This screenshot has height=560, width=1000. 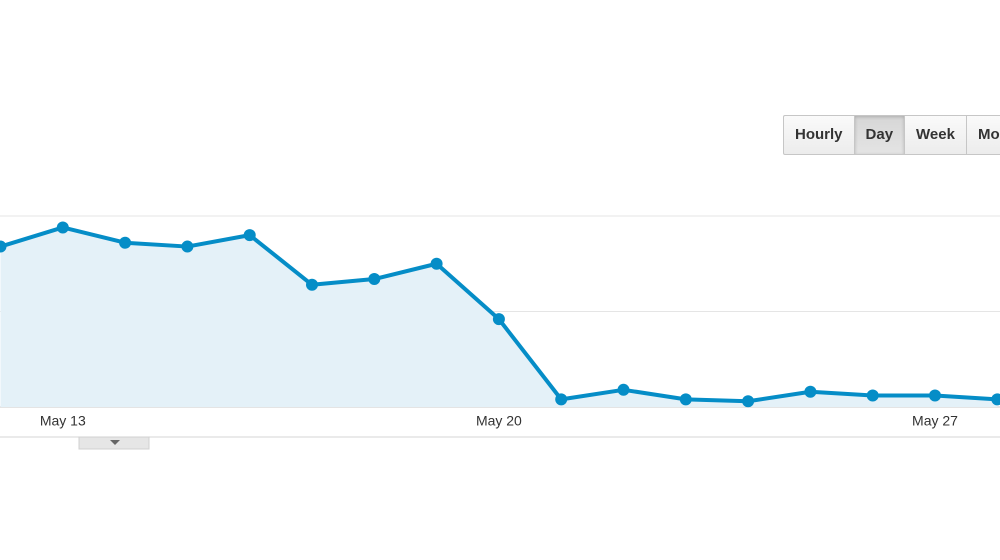 I want to click on handle-arrow, so click(x=115, y=442).